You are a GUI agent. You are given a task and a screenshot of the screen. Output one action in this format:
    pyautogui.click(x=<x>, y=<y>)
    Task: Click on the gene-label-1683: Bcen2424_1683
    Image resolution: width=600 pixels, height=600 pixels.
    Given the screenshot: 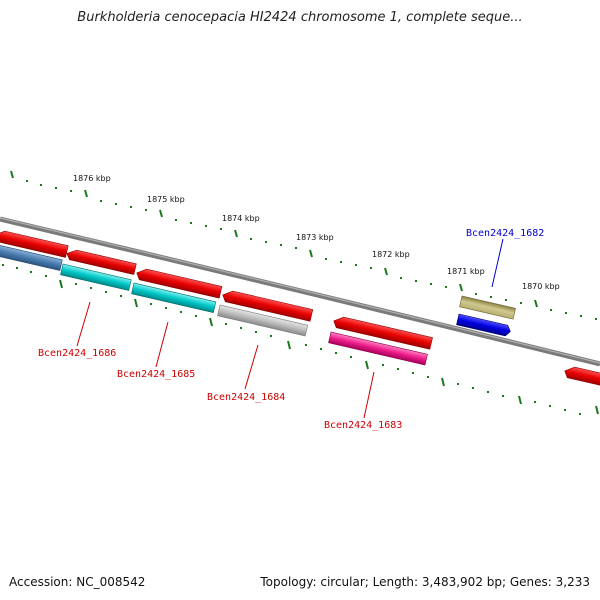 What is the action you would take?
    pyautogui.click(x=363, y=425)
    